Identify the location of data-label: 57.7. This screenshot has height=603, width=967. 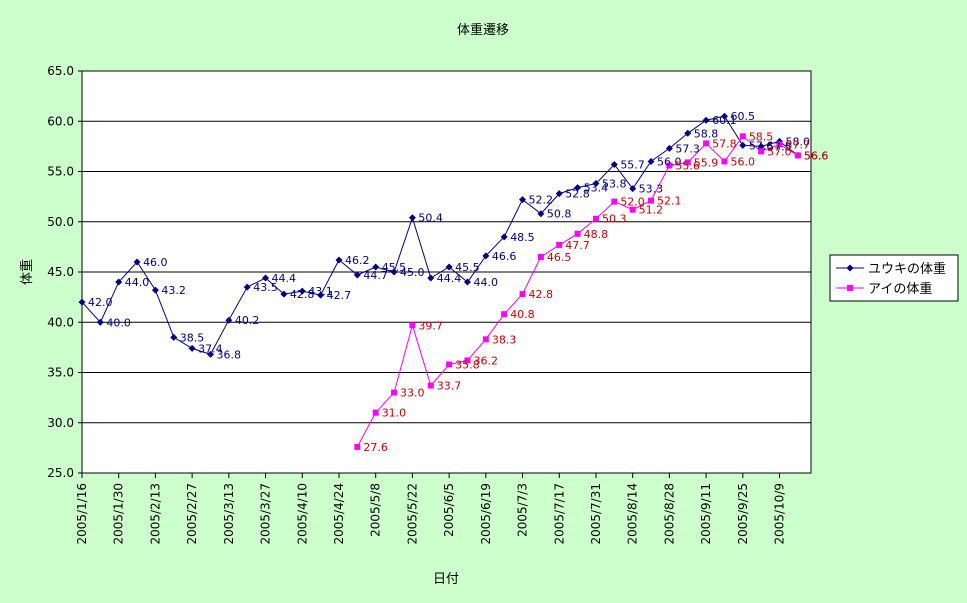
(798, 144).